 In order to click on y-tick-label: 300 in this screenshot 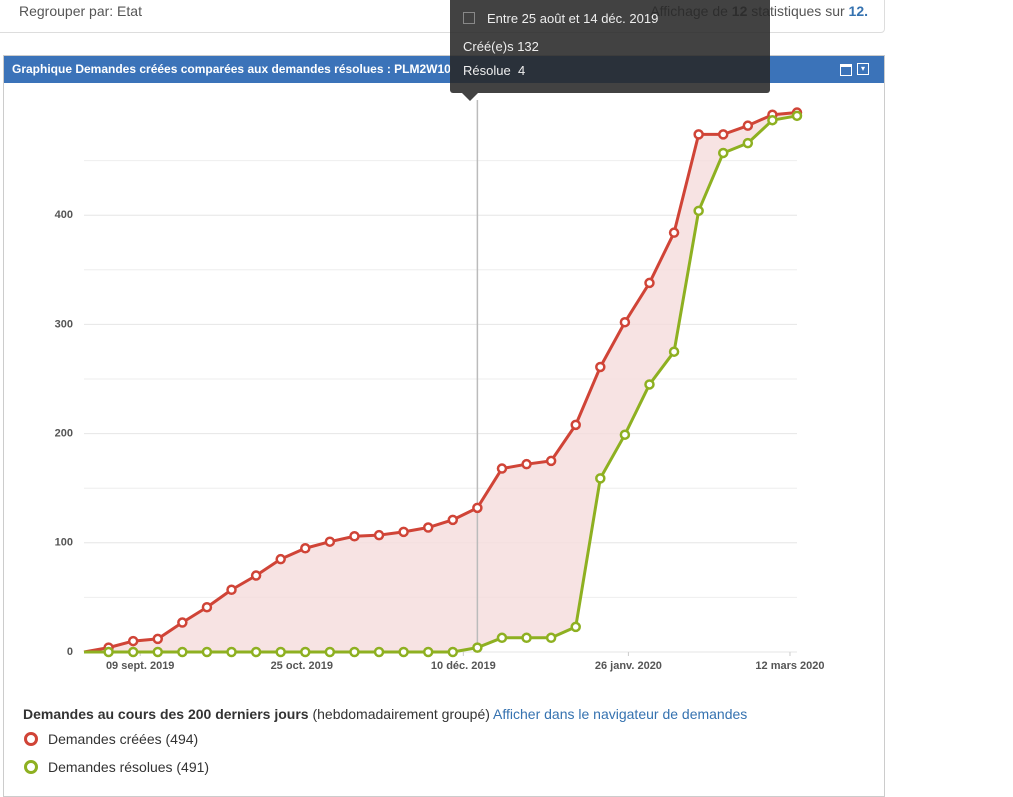, I will do `click(64, 324)`.